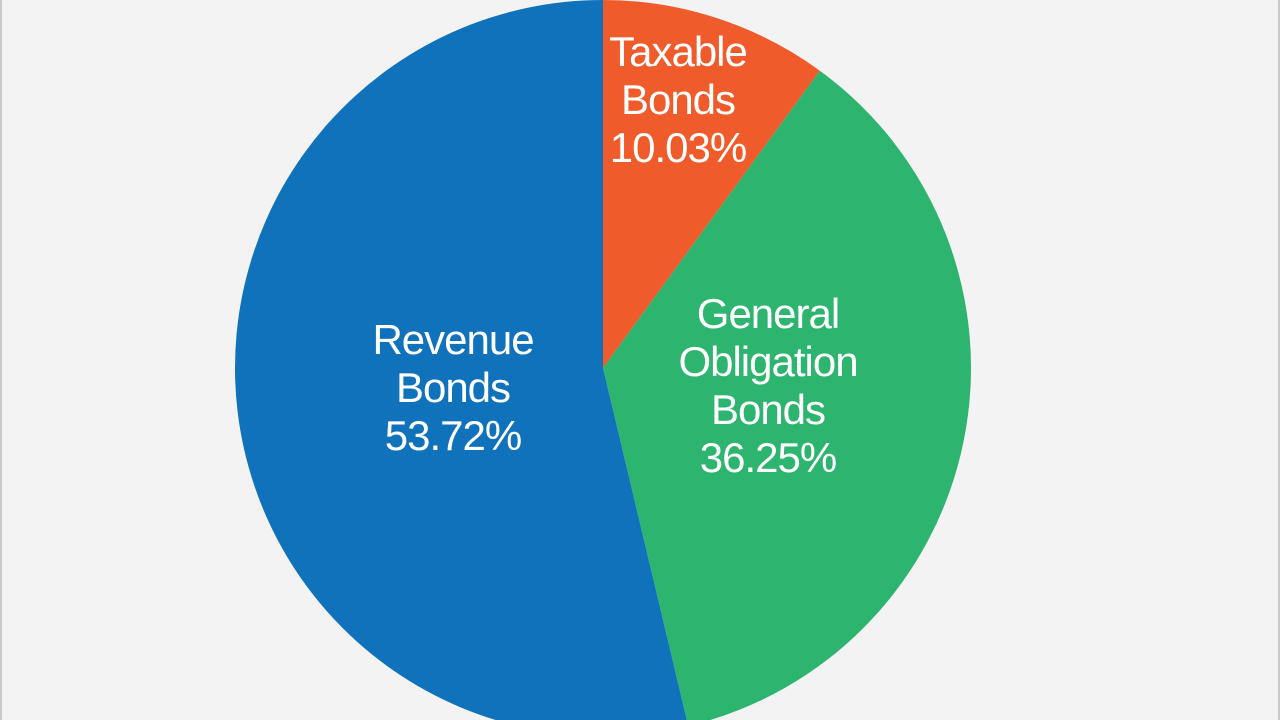  What do you see at coordinates (1, 360) in the screenshot?
I see `frame-left-border` at bounding box center [1, 360].